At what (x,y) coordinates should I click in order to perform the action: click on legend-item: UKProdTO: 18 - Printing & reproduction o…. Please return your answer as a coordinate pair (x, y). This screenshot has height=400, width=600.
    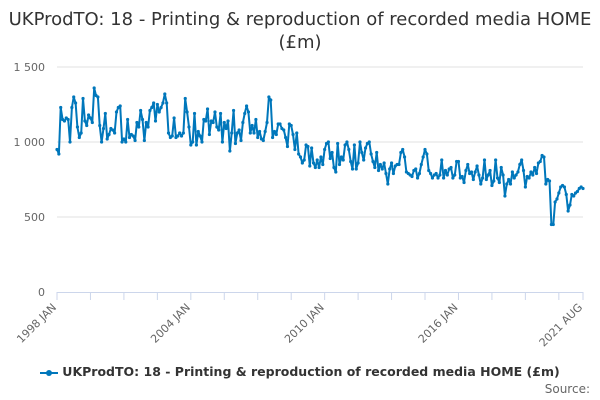
    Looking at the image, I should click on (300, 371).